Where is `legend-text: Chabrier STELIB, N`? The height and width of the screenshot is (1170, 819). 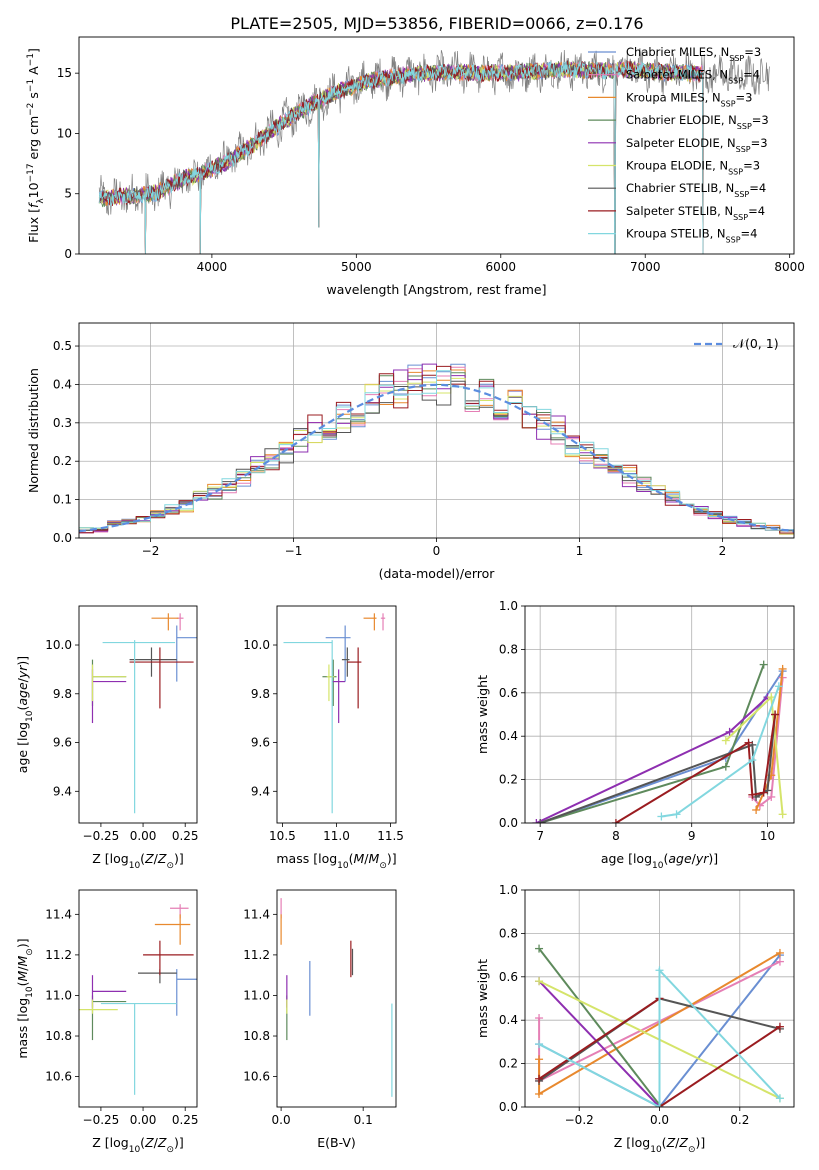
legend-text: Chabrier STELIB, N is located at coordinates (680, 188).